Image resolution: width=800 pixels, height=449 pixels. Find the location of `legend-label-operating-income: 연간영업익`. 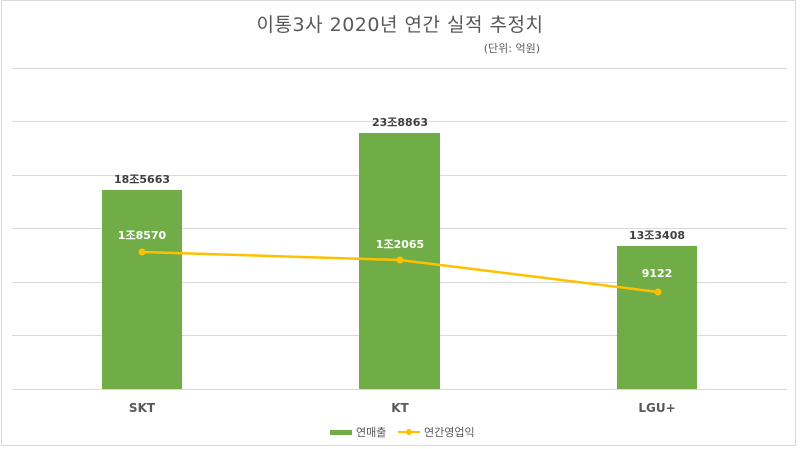

legend-label-operating-income: 연간영업익 is located at coordinates (449, 432).